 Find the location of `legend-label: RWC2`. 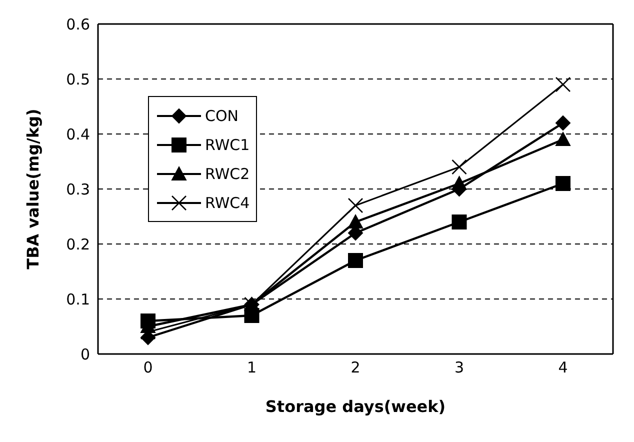

legend-label: RWC2 is located at coordinates (227, 173).